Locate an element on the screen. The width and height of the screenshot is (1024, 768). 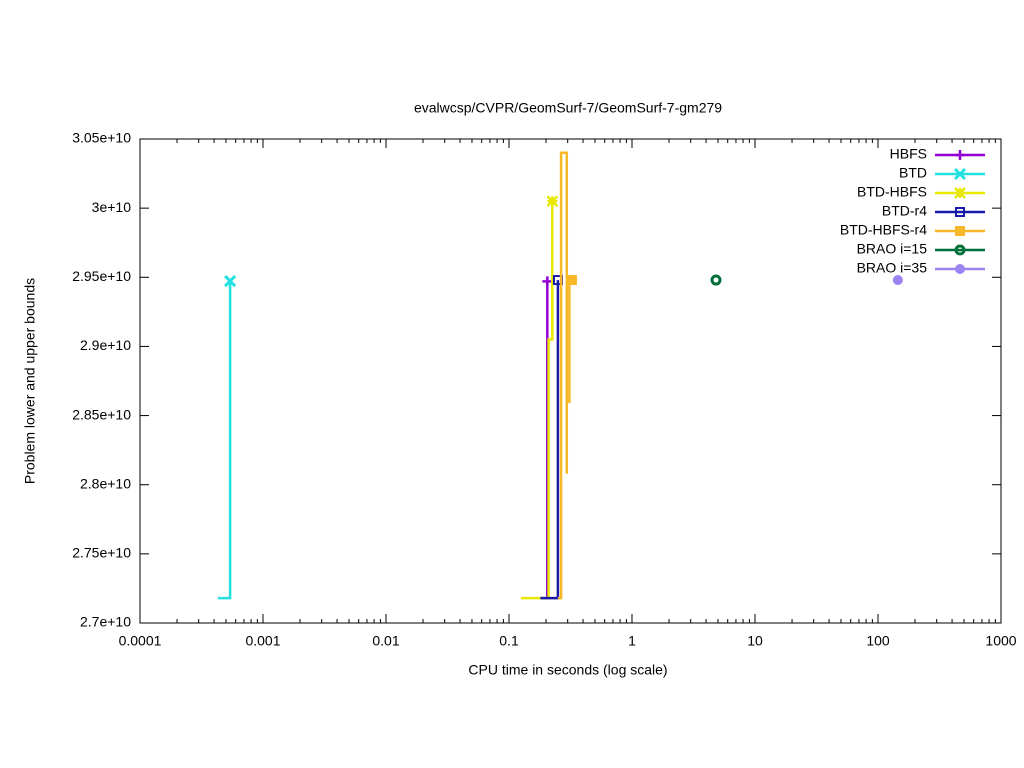
x-tick-label: 0.01 is located at coordinates (385, 641).